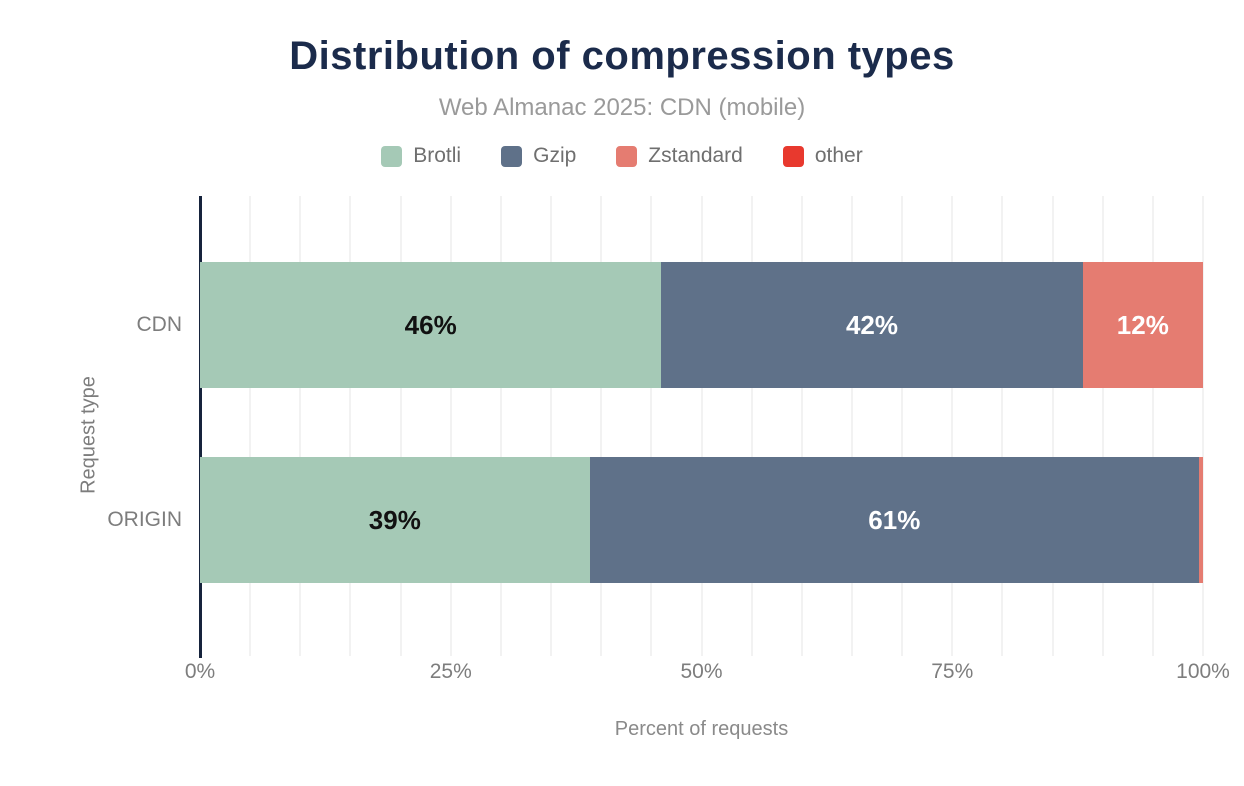 The width and height of the screenshot is (1244, 786). I want to click on bar-segment-brotli: 39%, so click(395, 520).